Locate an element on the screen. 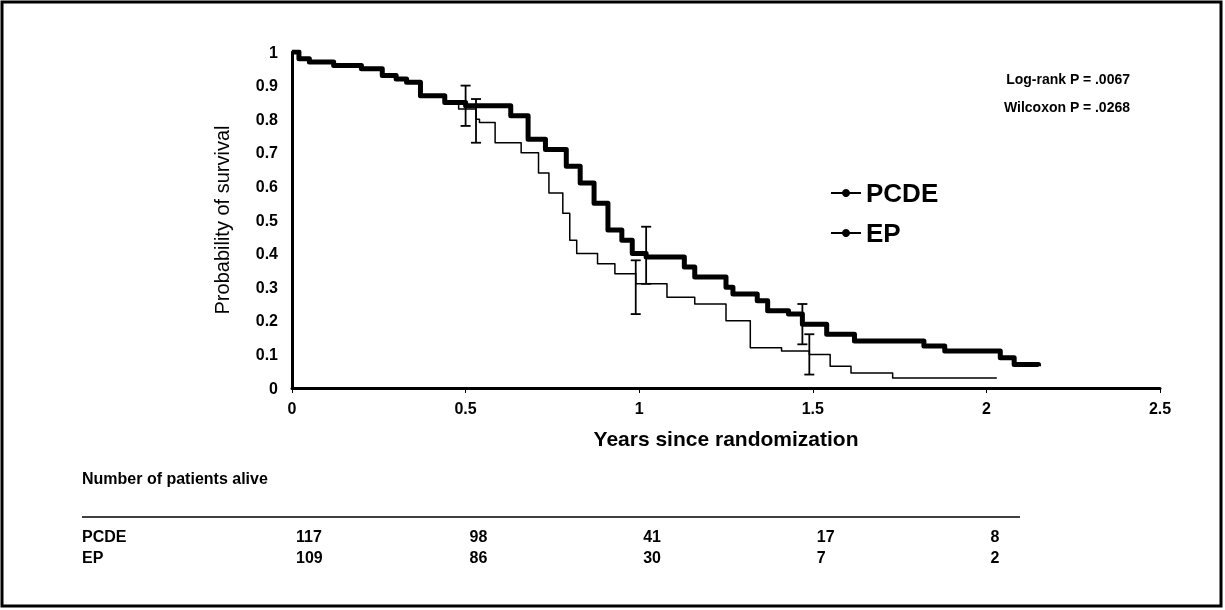  text: EP is located at coordinates (93, 557).